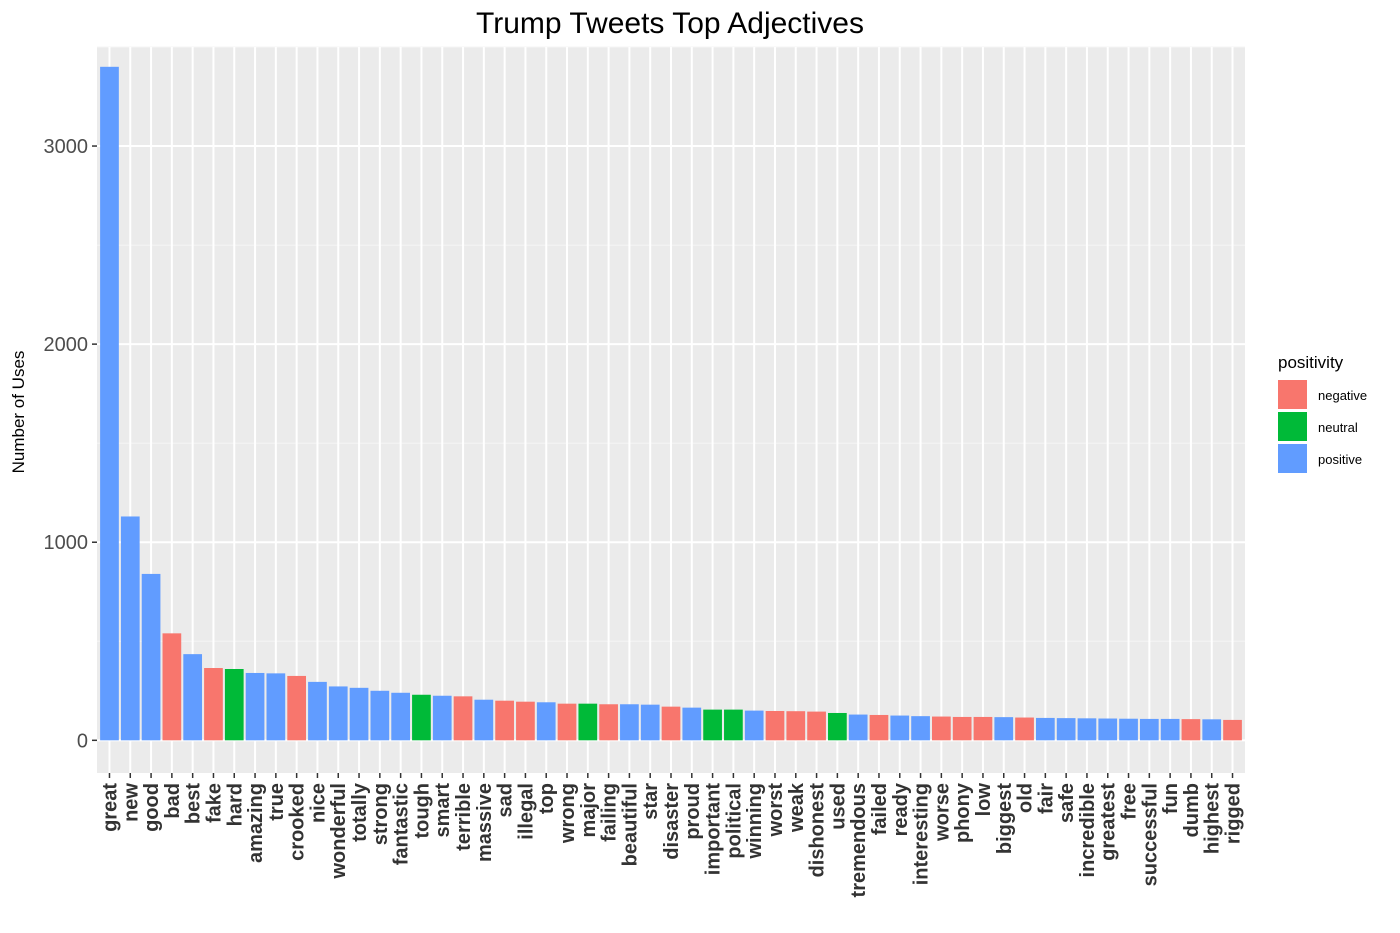  What do you see at coordinates (130, 628) in the screenshot?
I see `bar-new` at bounding box center [130, 628].